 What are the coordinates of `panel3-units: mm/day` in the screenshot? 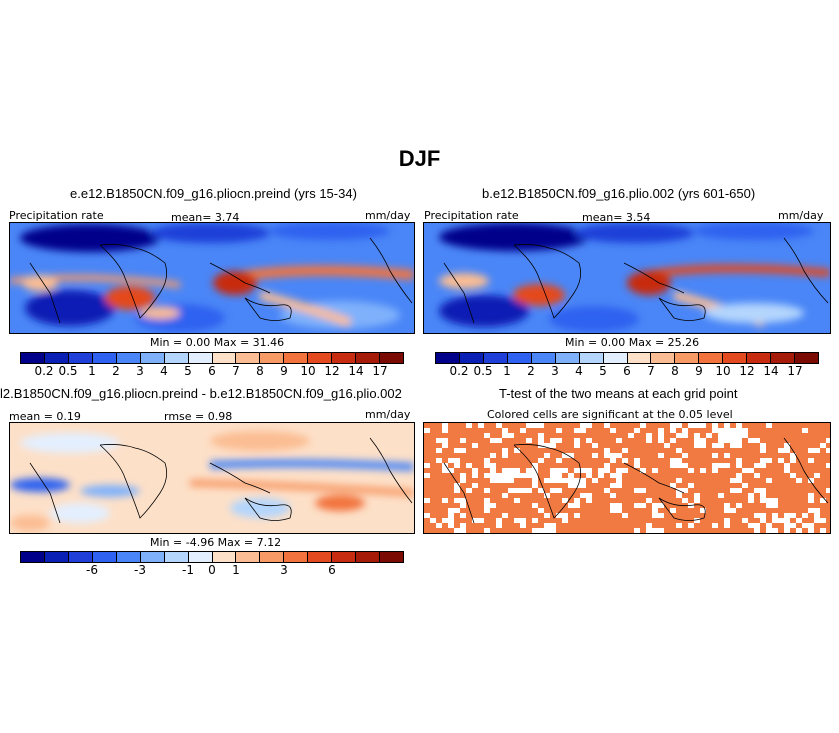 It's located at (388, 414).